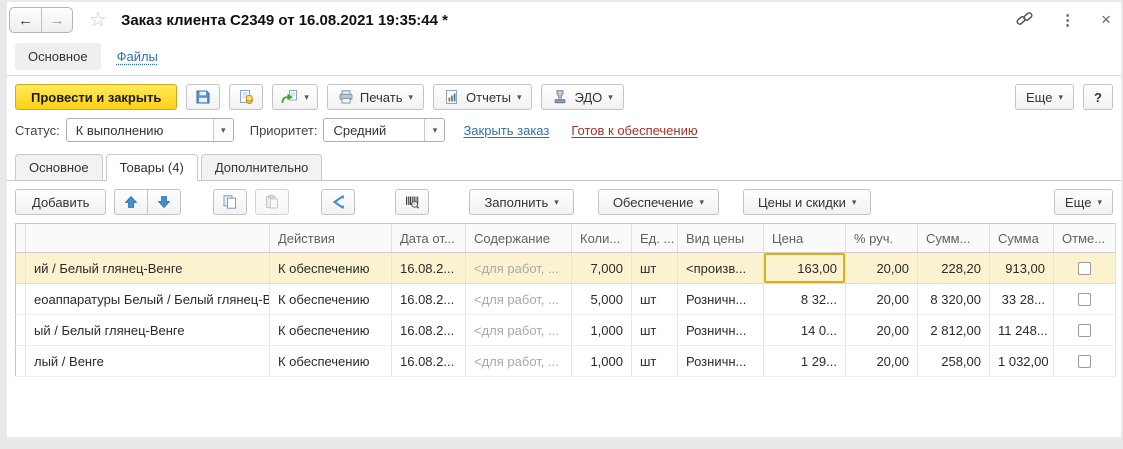 This screenshot has height=449, width=1123. What do you see at coordinates (1083, 202) in the screenshot?
I see `table-more-button: Еще ▾` at bounding box center [1083, 202].